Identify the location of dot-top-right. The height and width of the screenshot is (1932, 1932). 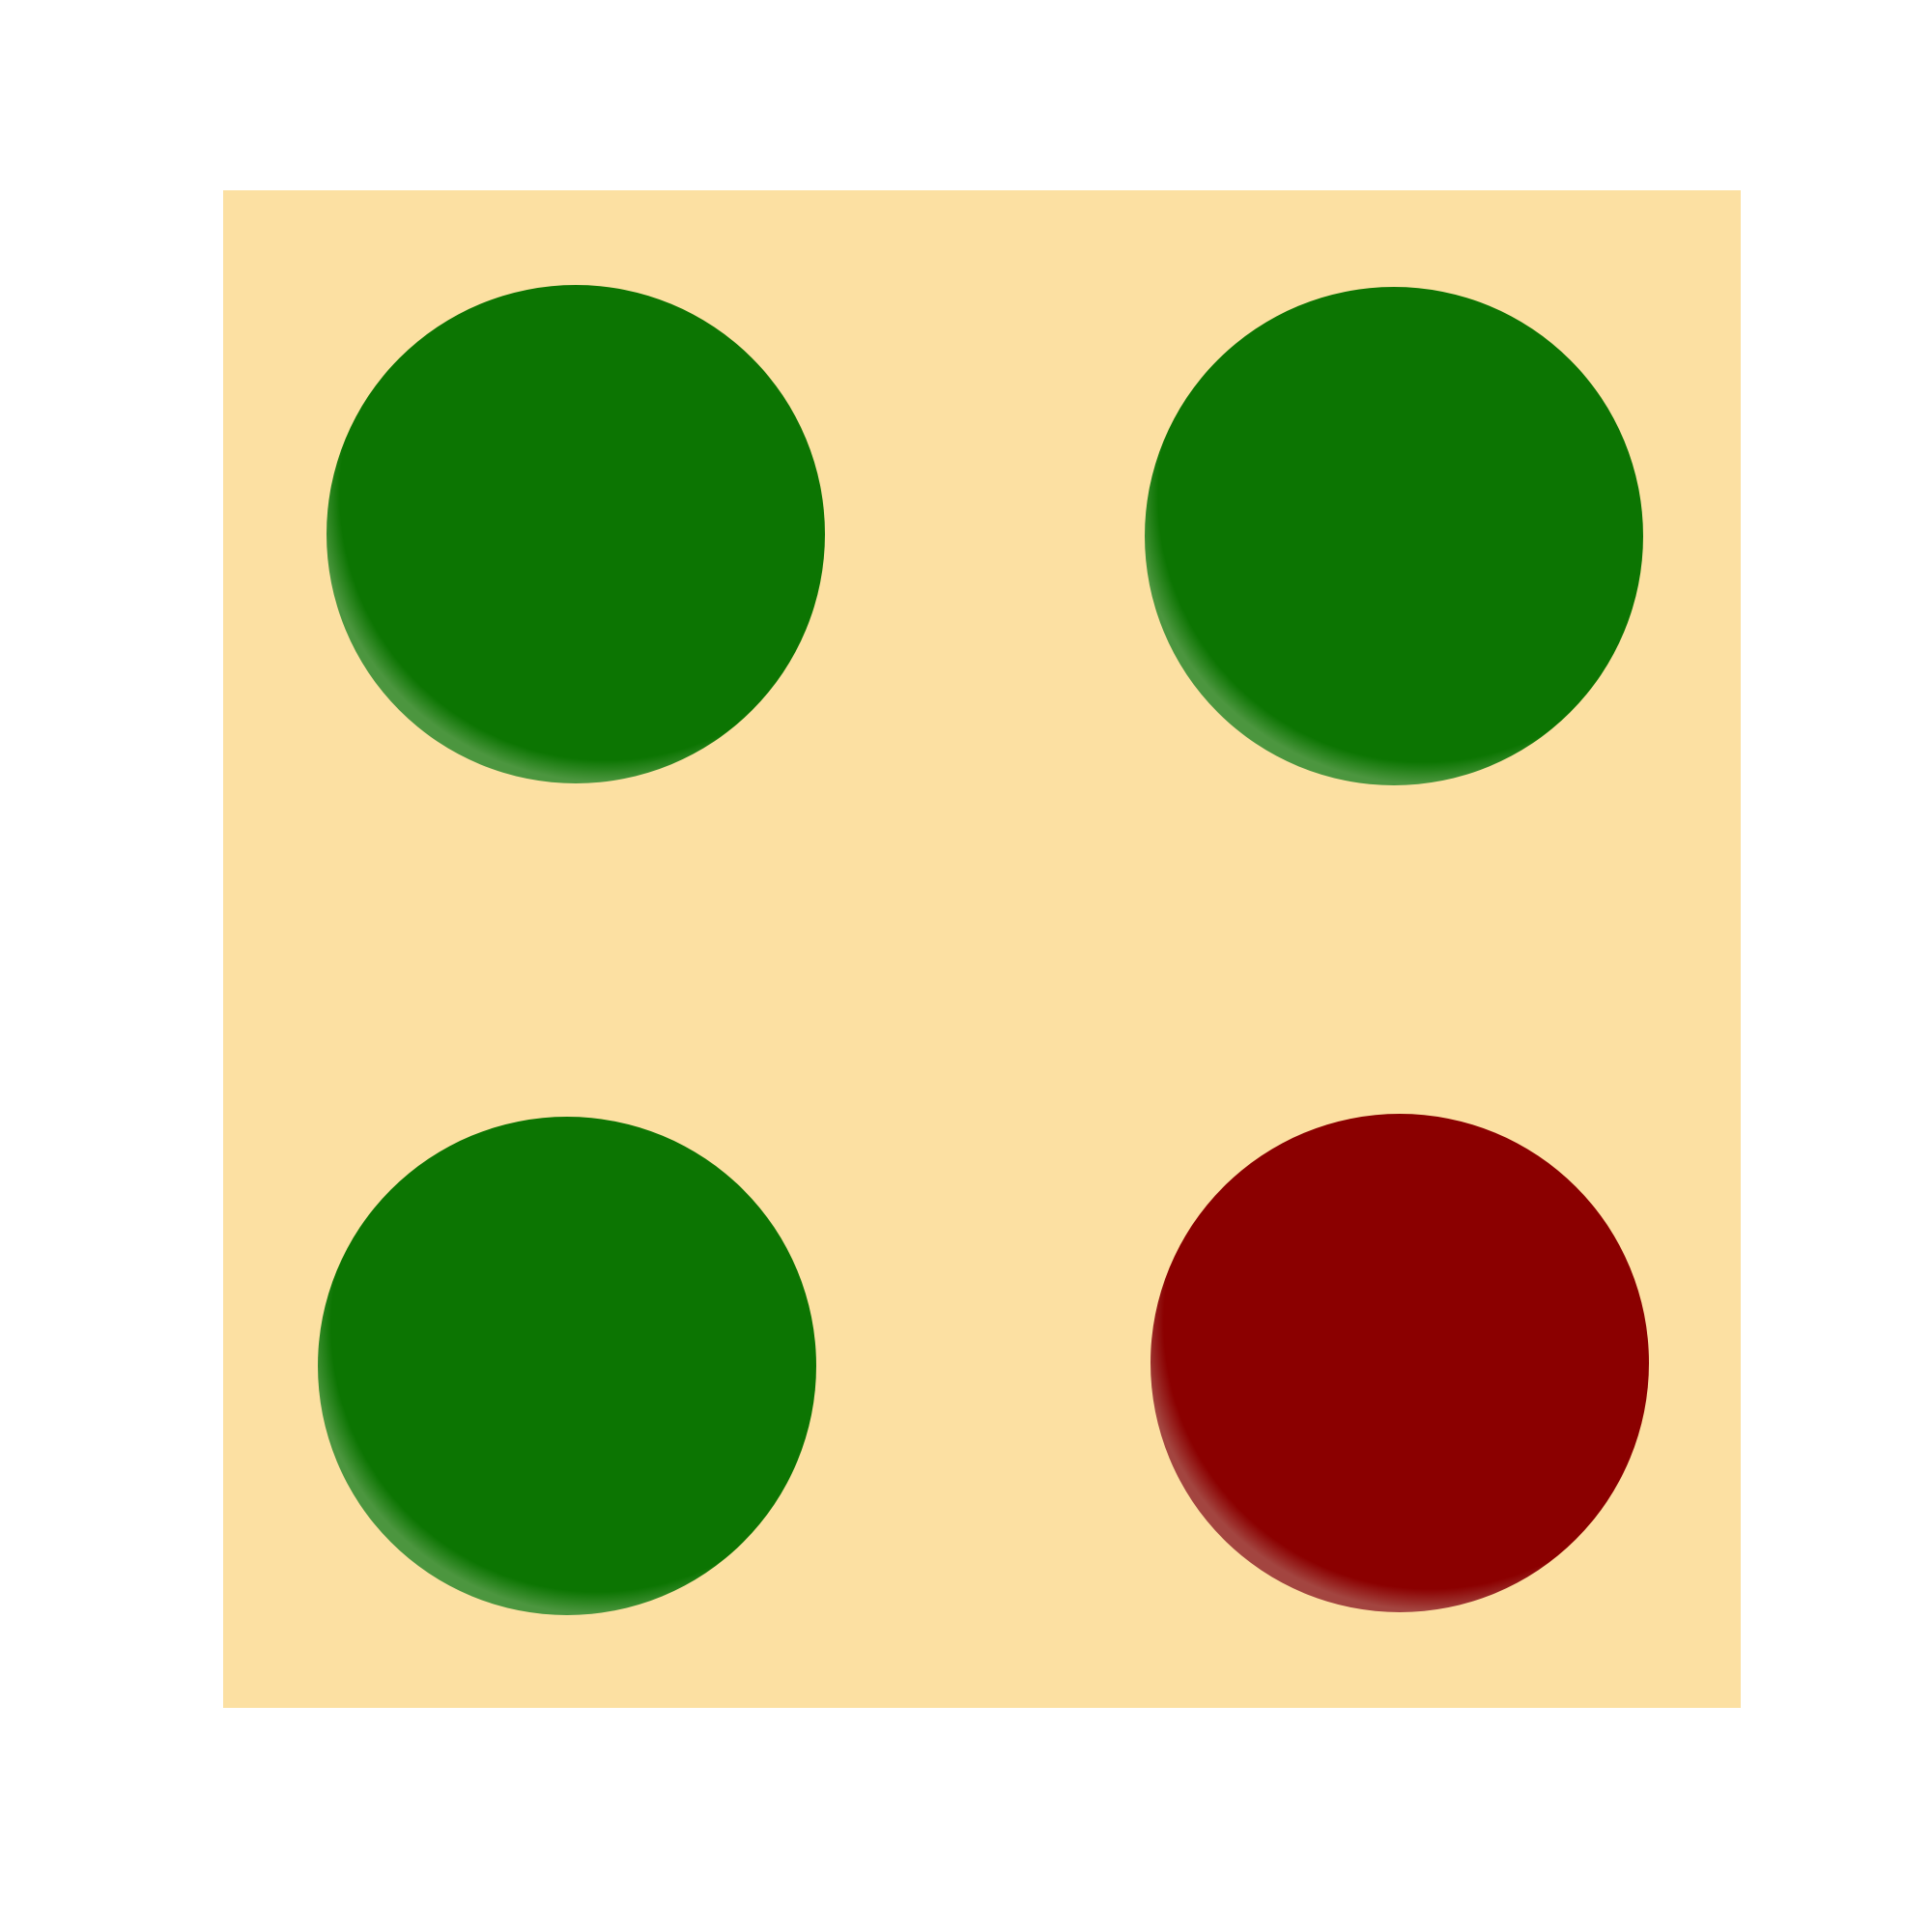
(1394, 536).